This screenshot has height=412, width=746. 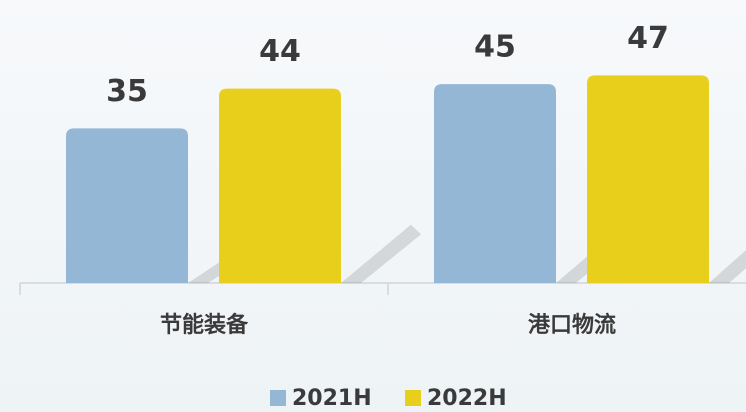 I want to click on x-tick-label: 港口物流, so click(x=572, y=325).